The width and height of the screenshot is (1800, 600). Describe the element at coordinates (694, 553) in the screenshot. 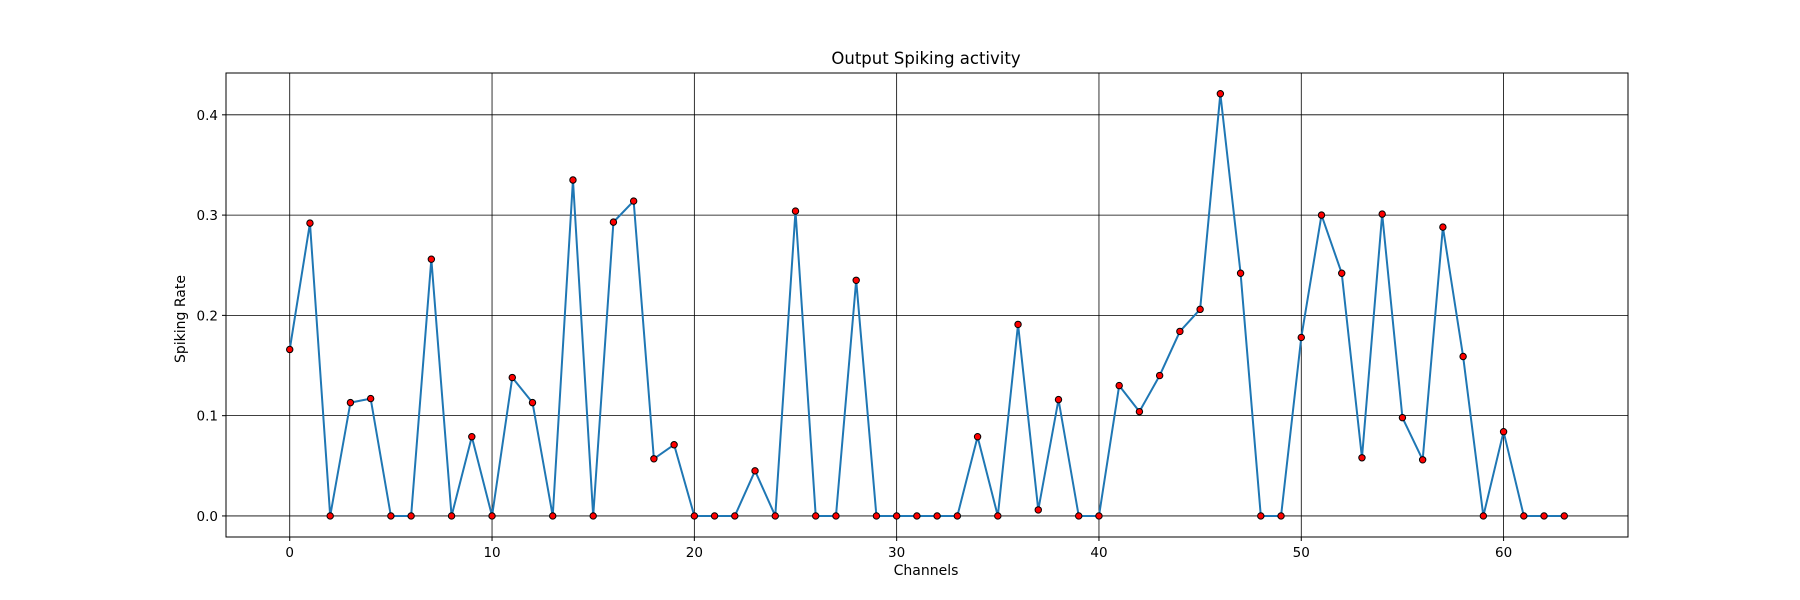

I see `x-tick-label: 20` at that location.